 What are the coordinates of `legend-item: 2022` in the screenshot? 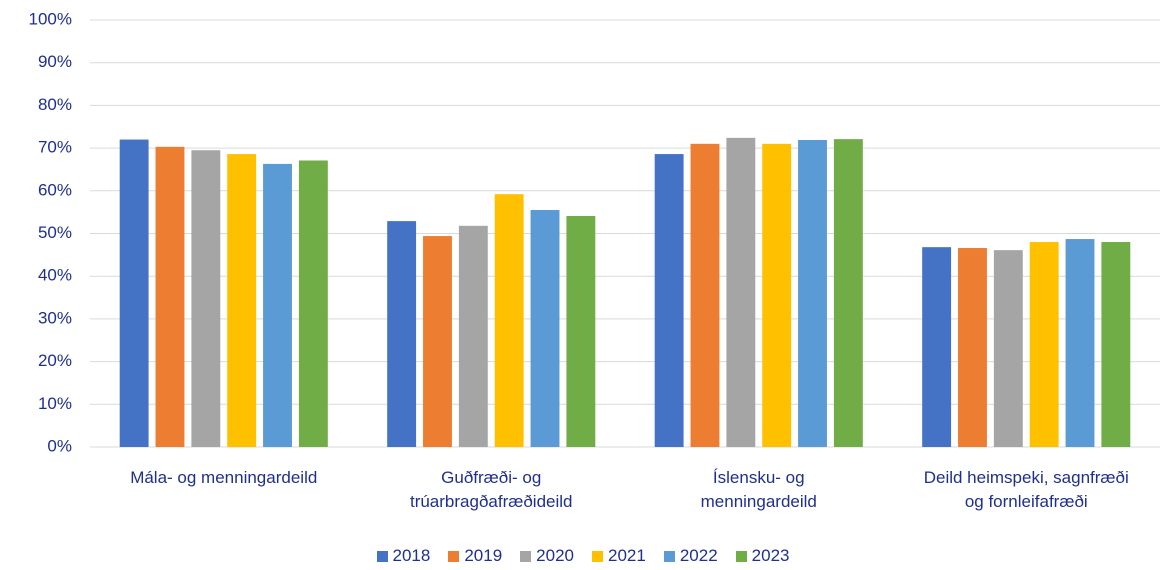 It's located at (690, 556).